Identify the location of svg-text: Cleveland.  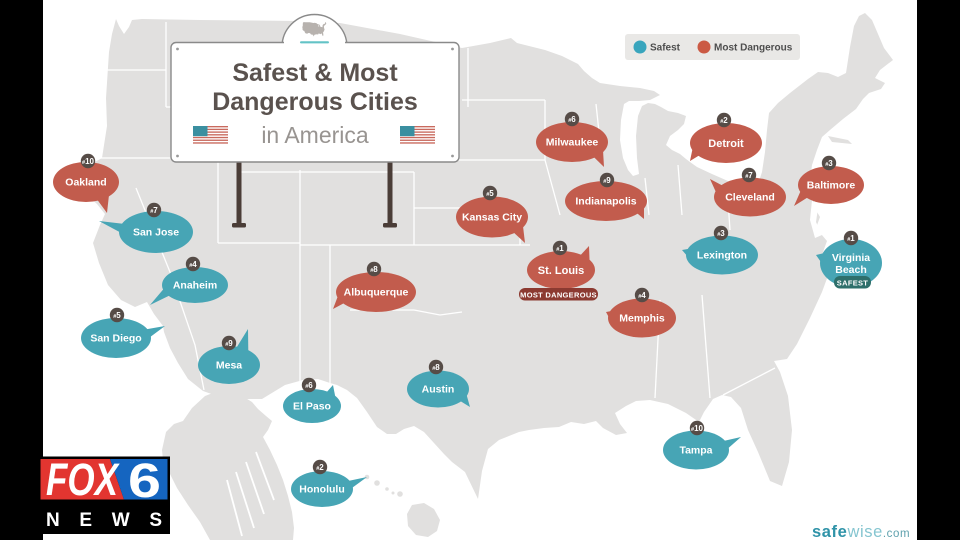
(750, 198).